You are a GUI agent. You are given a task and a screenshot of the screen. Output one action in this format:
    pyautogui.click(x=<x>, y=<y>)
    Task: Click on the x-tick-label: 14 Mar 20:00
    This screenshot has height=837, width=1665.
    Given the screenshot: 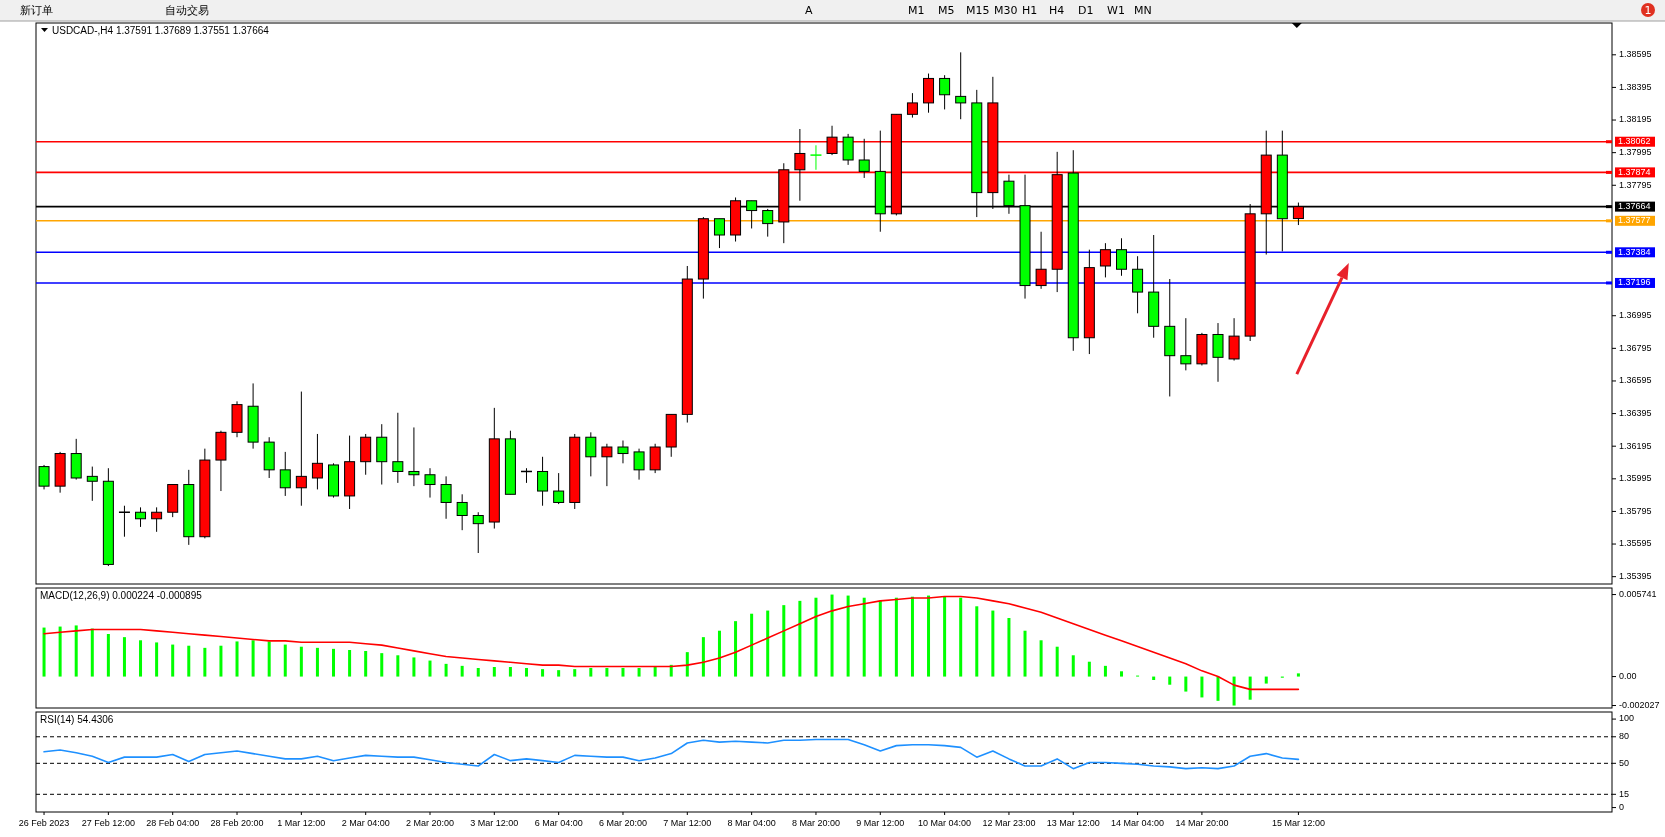 What is the action you would take?
    pyautogui.click(x=1202, y=823)
    